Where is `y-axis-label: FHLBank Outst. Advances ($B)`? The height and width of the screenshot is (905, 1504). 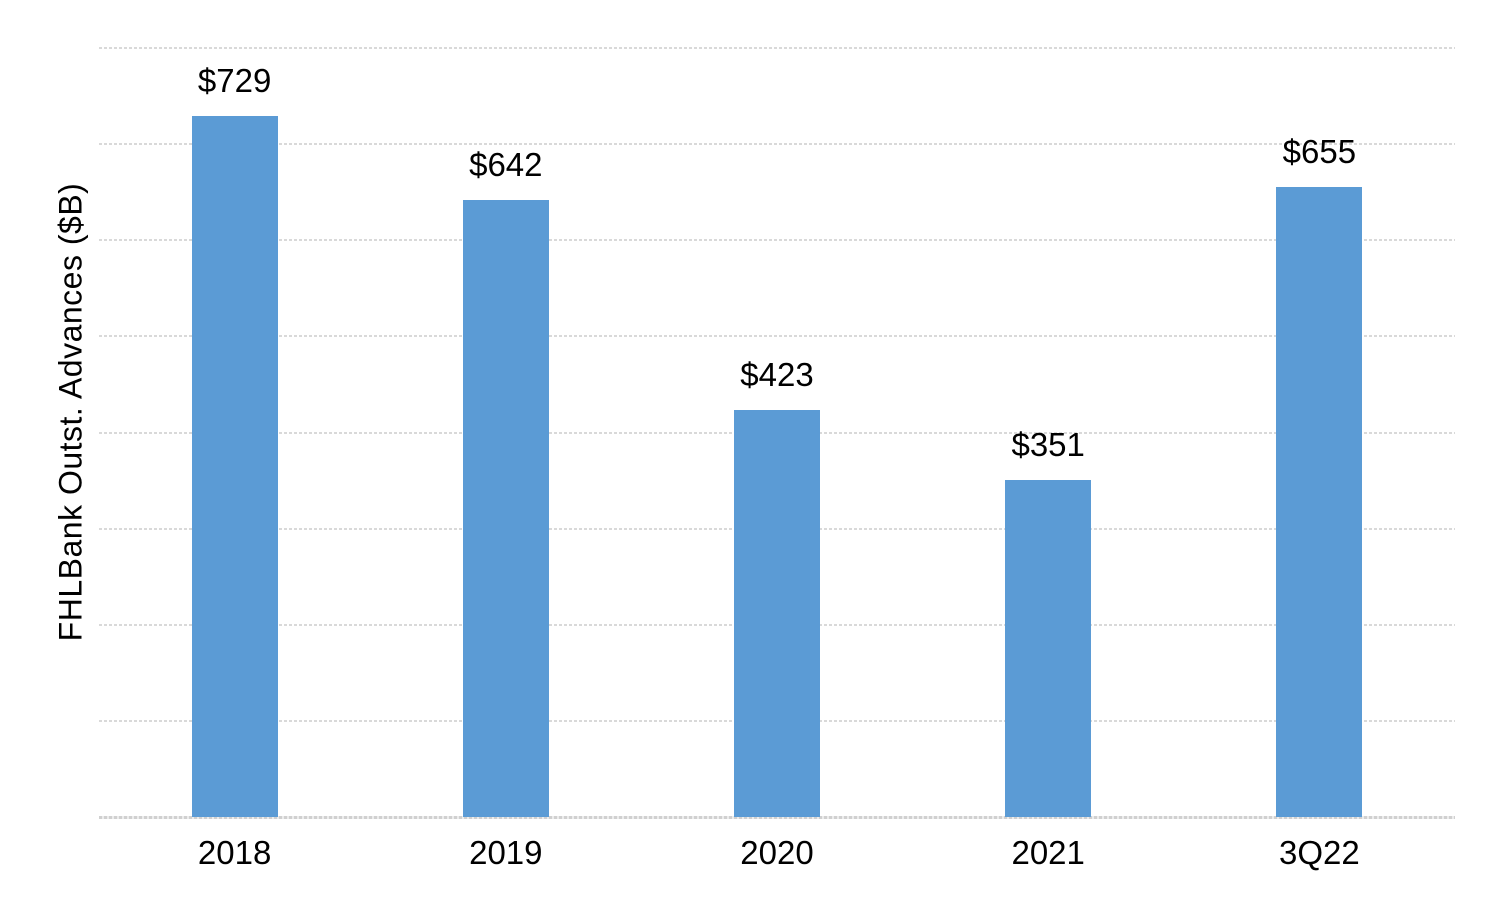 y-axis-label: FHLBank Outst. Advances ($B) is located at coordinates (70, 412).